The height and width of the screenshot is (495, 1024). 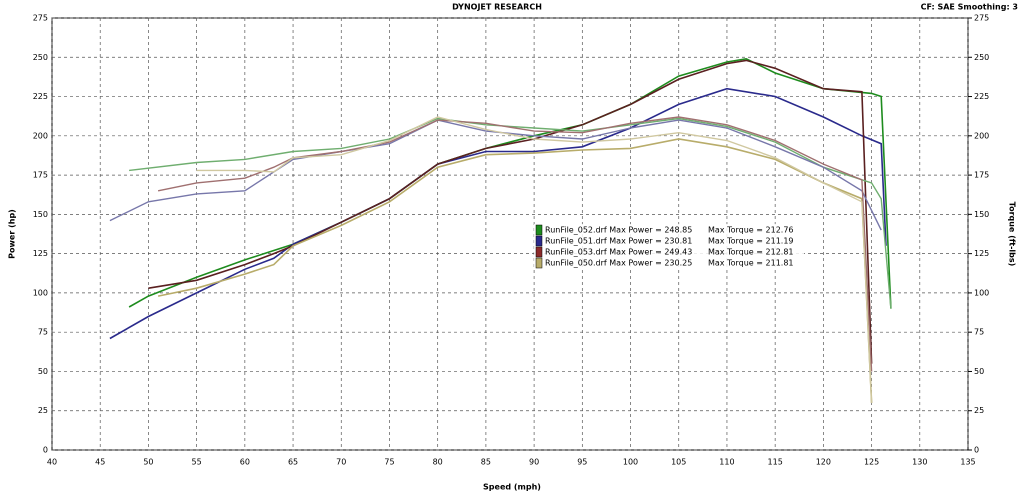 I want to click on x-tick-label: 130, so click(x=919, y=462).